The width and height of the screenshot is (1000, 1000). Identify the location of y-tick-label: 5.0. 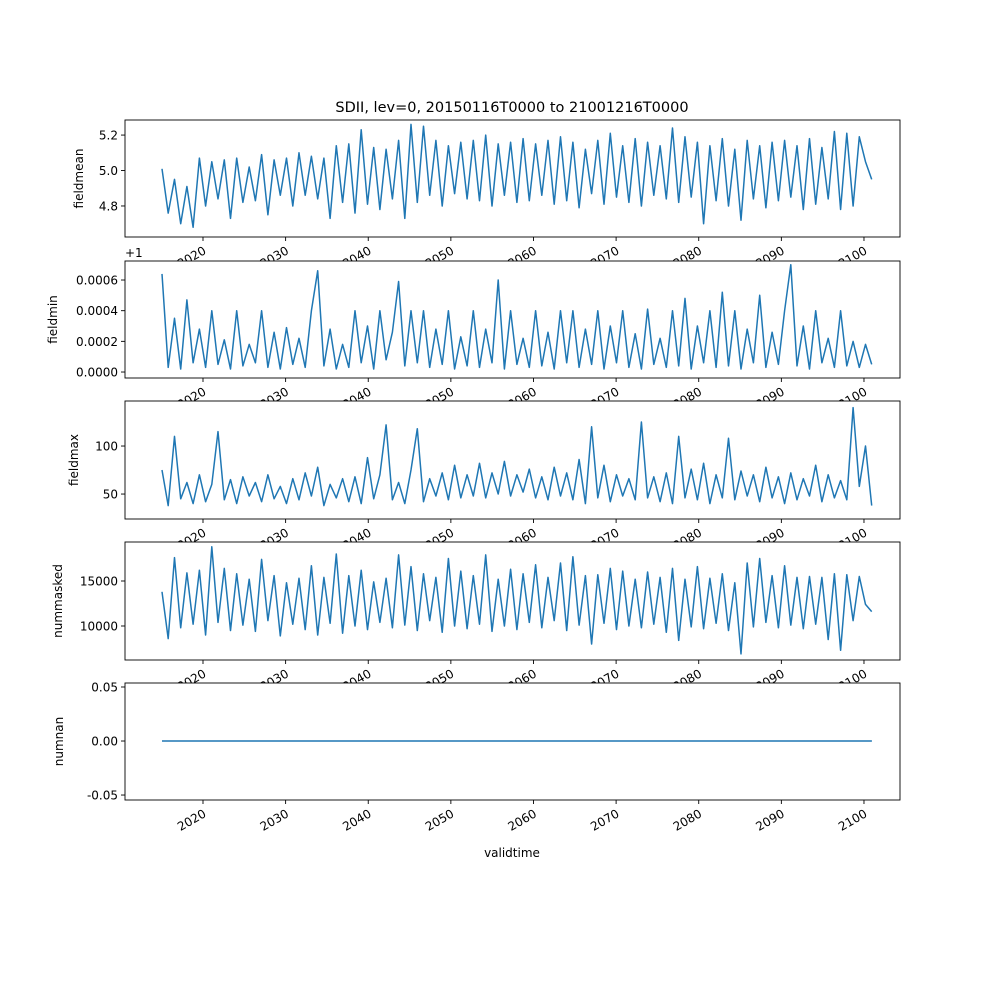
(108, 171).